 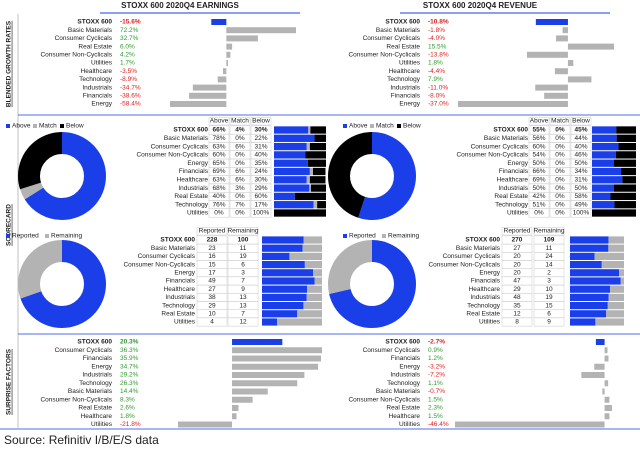 I want to click on value-label: 1.7%, so click(x=127, y=63).